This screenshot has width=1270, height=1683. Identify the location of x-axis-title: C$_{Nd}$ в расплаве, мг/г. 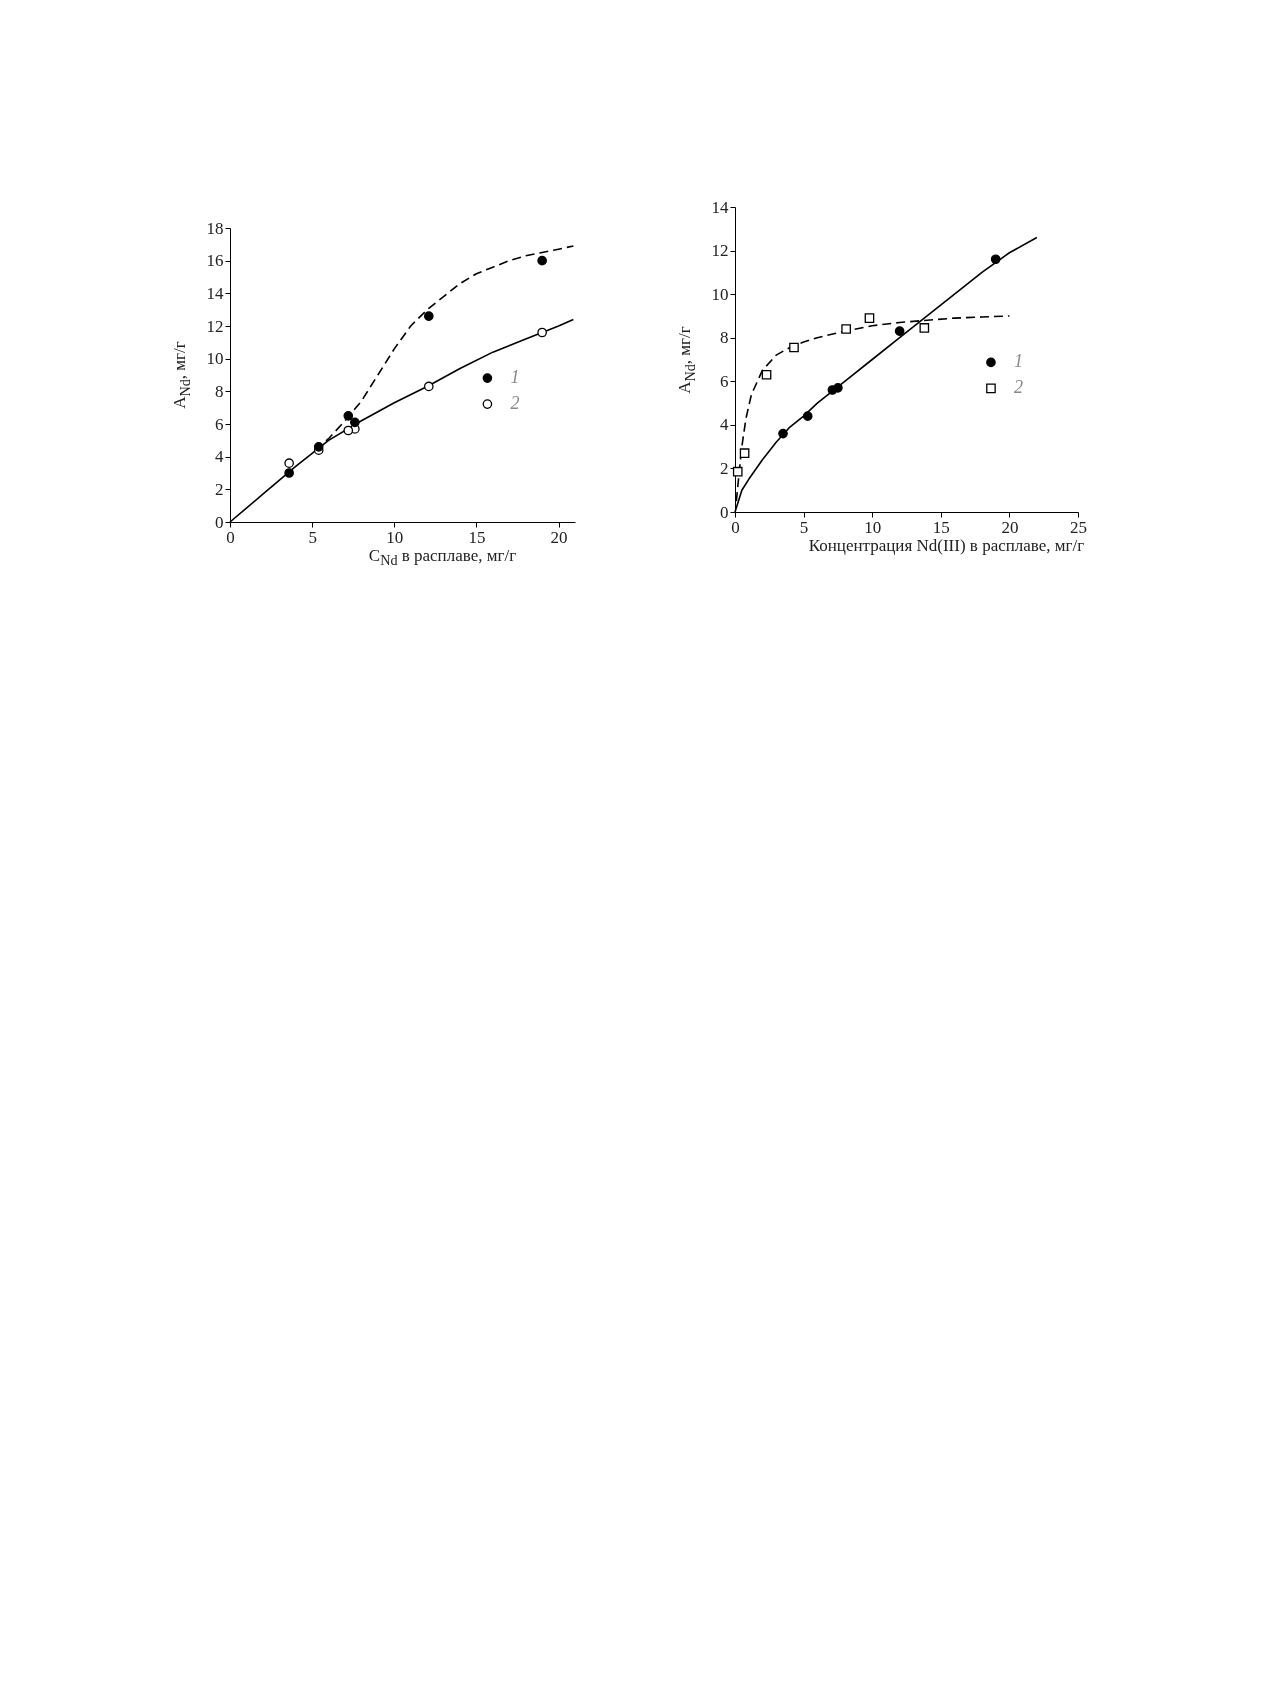
(442, 558).